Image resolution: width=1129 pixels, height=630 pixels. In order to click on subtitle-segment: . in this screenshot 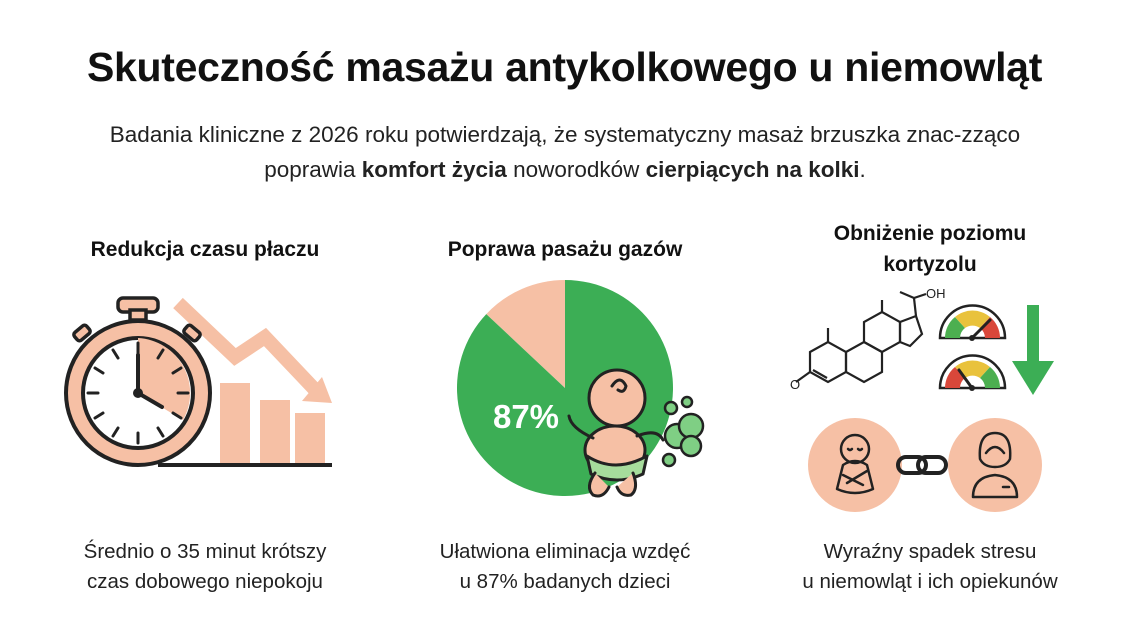, I will do `click(862, 169)`.